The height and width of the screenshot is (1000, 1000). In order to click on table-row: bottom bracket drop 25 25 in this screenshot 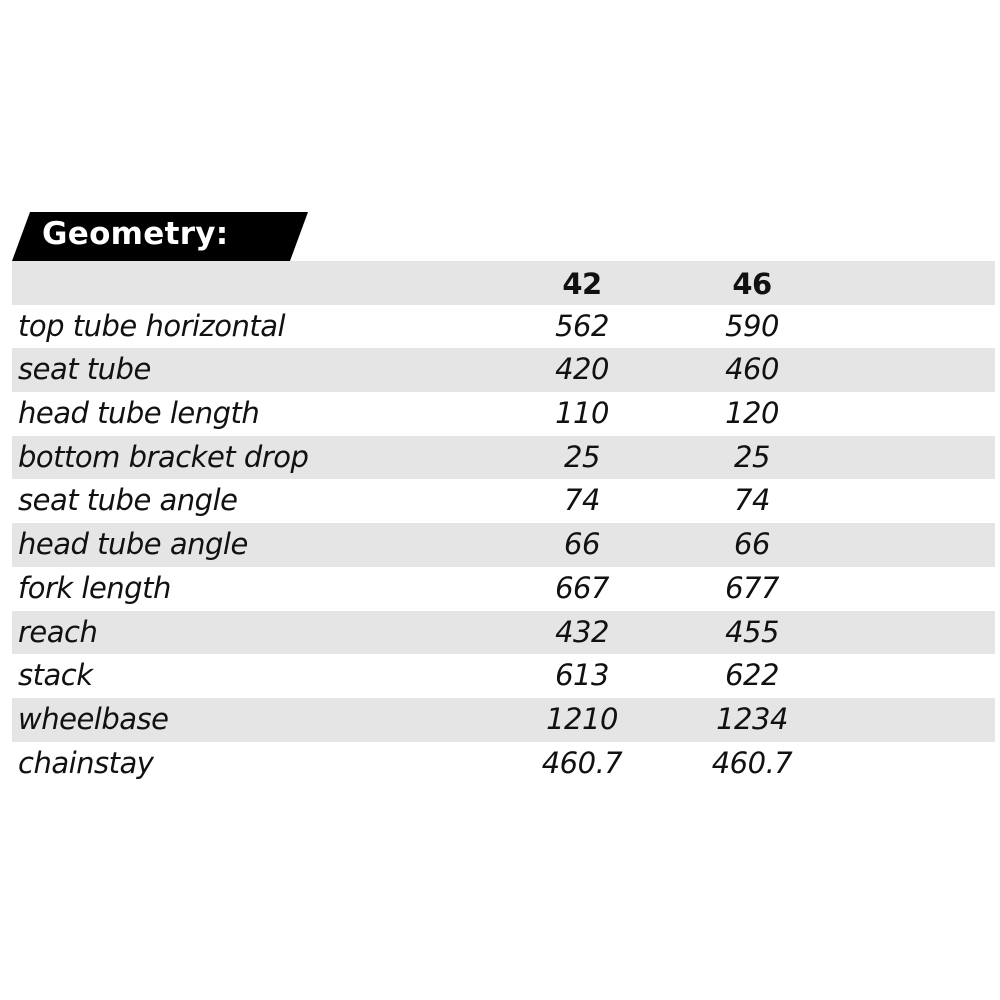, I will do `click(503, 457)`.